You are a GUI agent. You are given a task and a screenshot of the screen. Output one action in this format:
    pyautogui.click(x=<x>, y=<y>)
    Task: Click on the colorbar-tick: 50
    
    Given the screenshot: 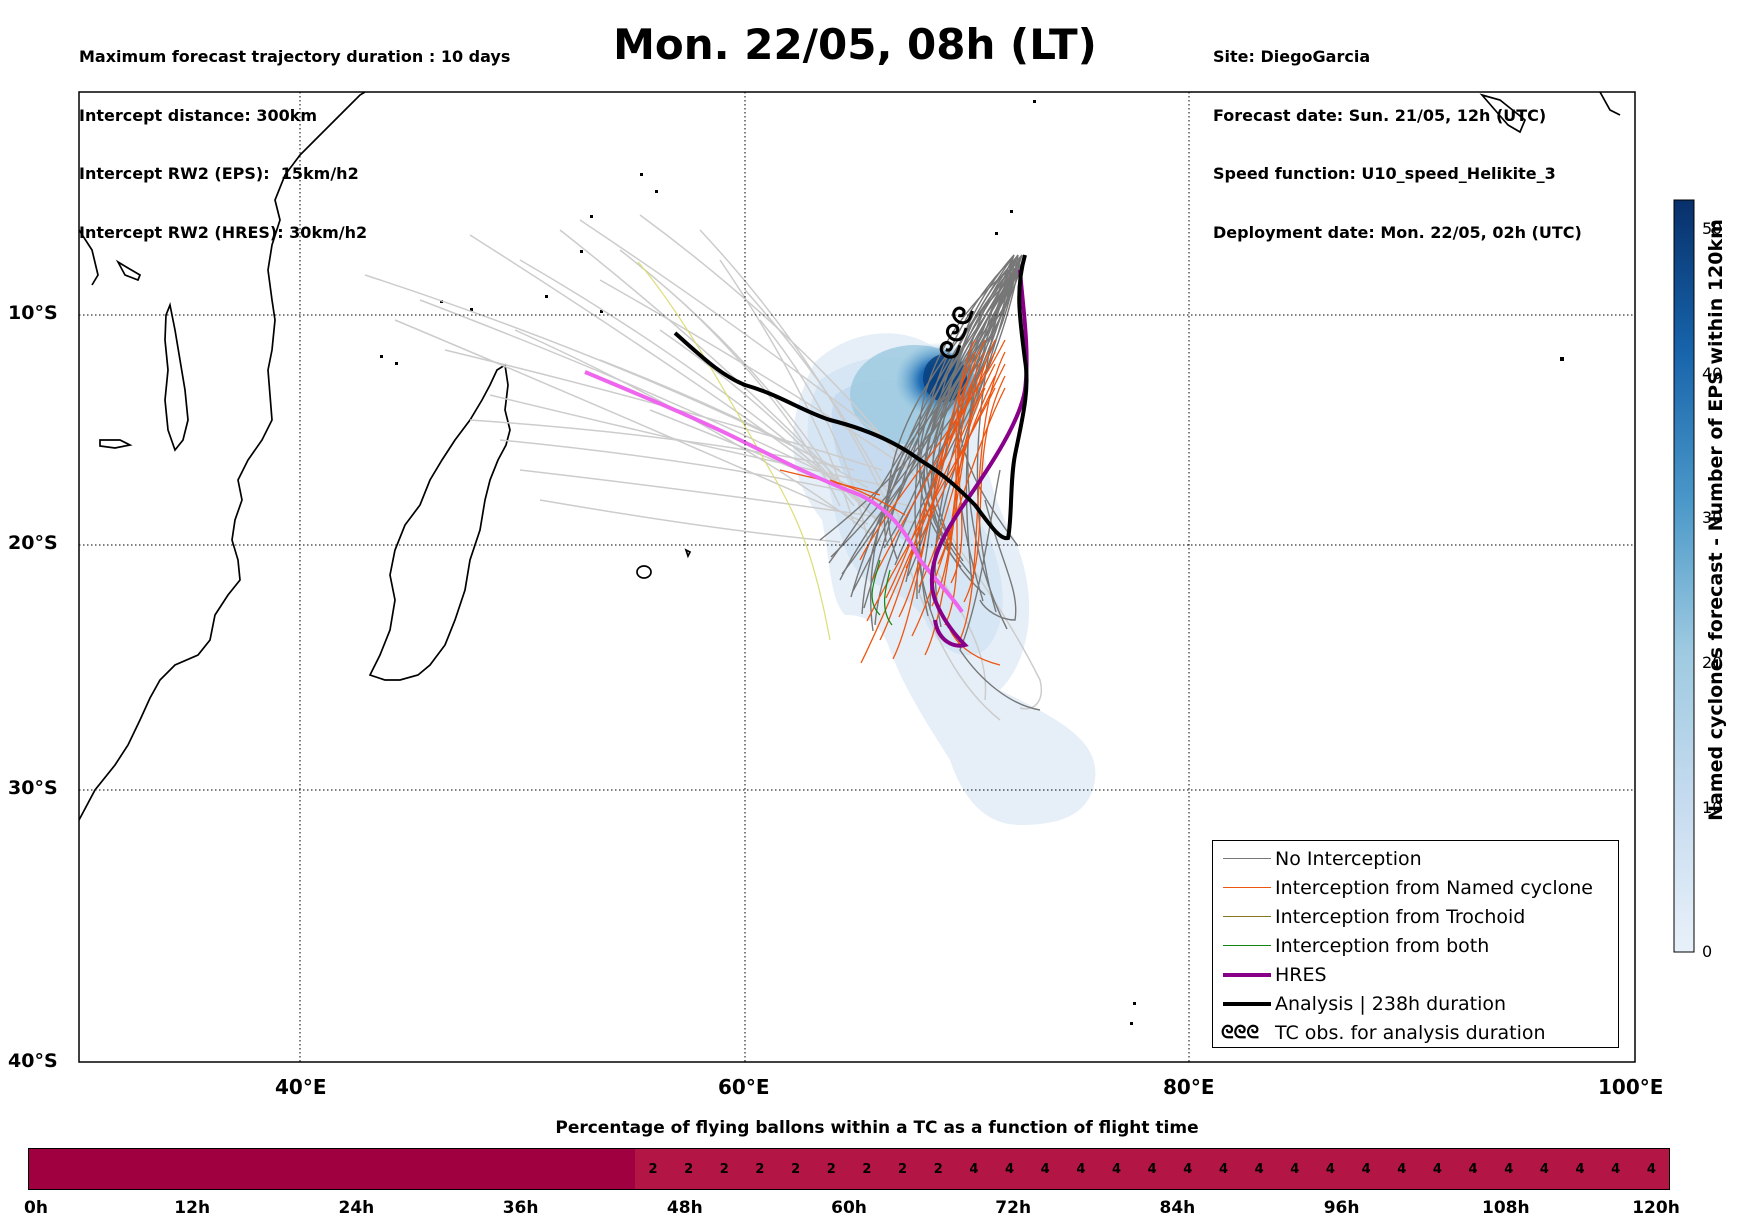 What is the action you would take?
    pyautogui.click(x=1712, y=228)
    